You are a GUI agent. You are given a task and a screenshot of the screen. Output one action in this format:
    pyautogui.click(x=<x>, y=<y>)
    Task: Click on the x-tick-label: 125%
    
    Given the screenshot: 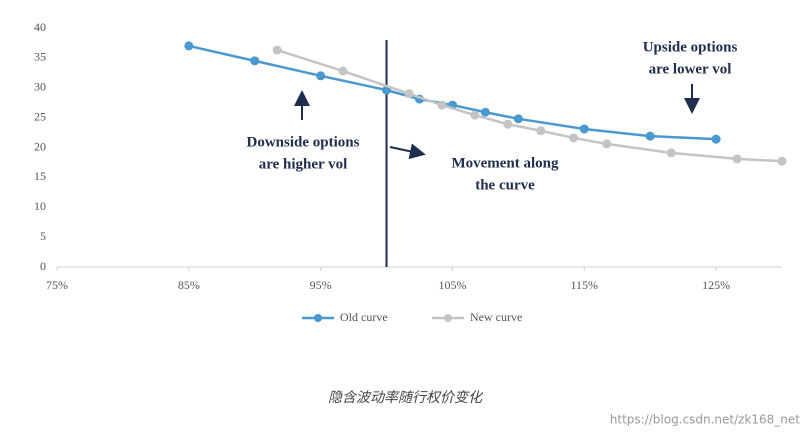 What is the action you would take?
    pyautogui.click(x=716, y=285)
    